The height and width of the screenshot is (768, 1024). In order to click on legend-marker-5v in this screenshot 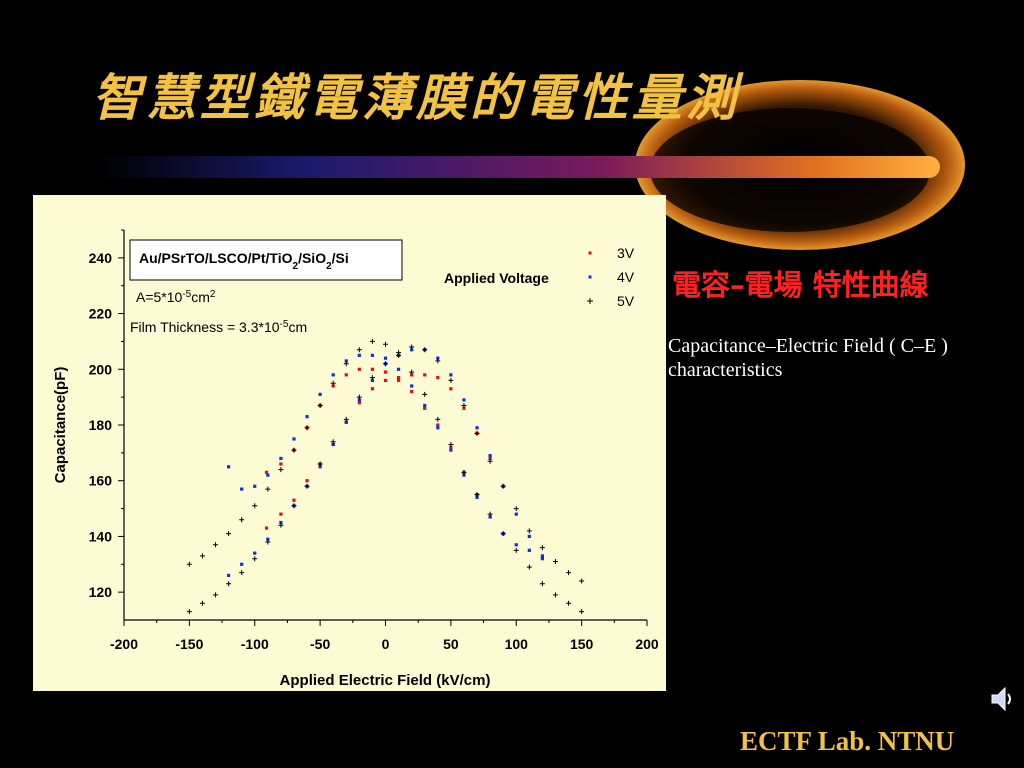, I will do `click(590, 301)`.